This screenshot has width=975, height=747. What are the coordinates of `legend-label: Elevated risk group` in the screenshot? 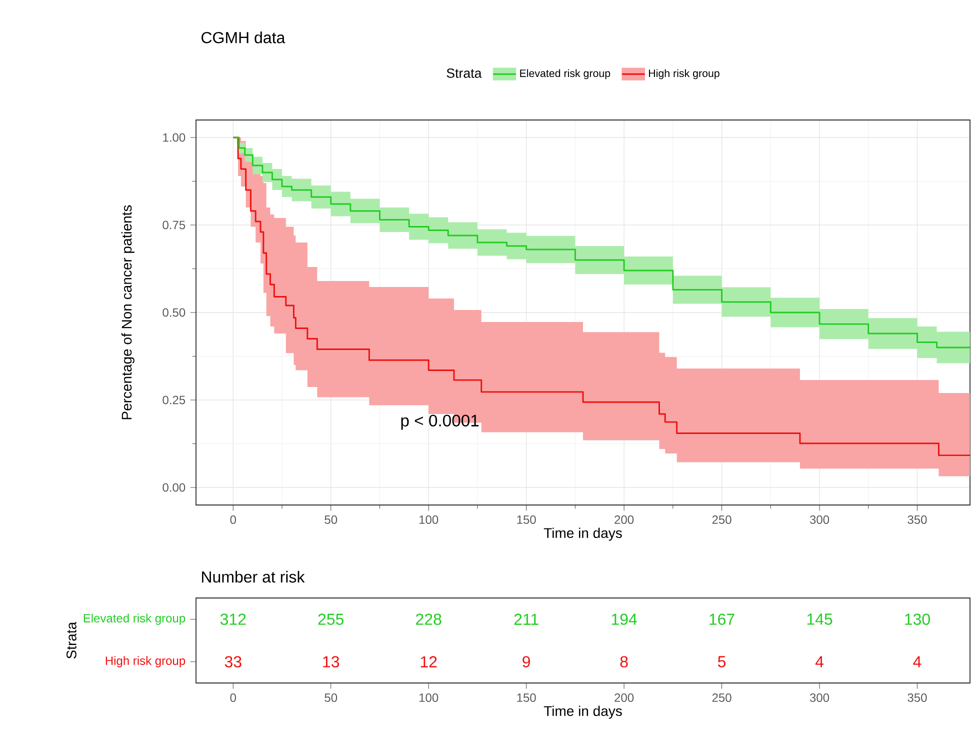 It's located at (565, 74).